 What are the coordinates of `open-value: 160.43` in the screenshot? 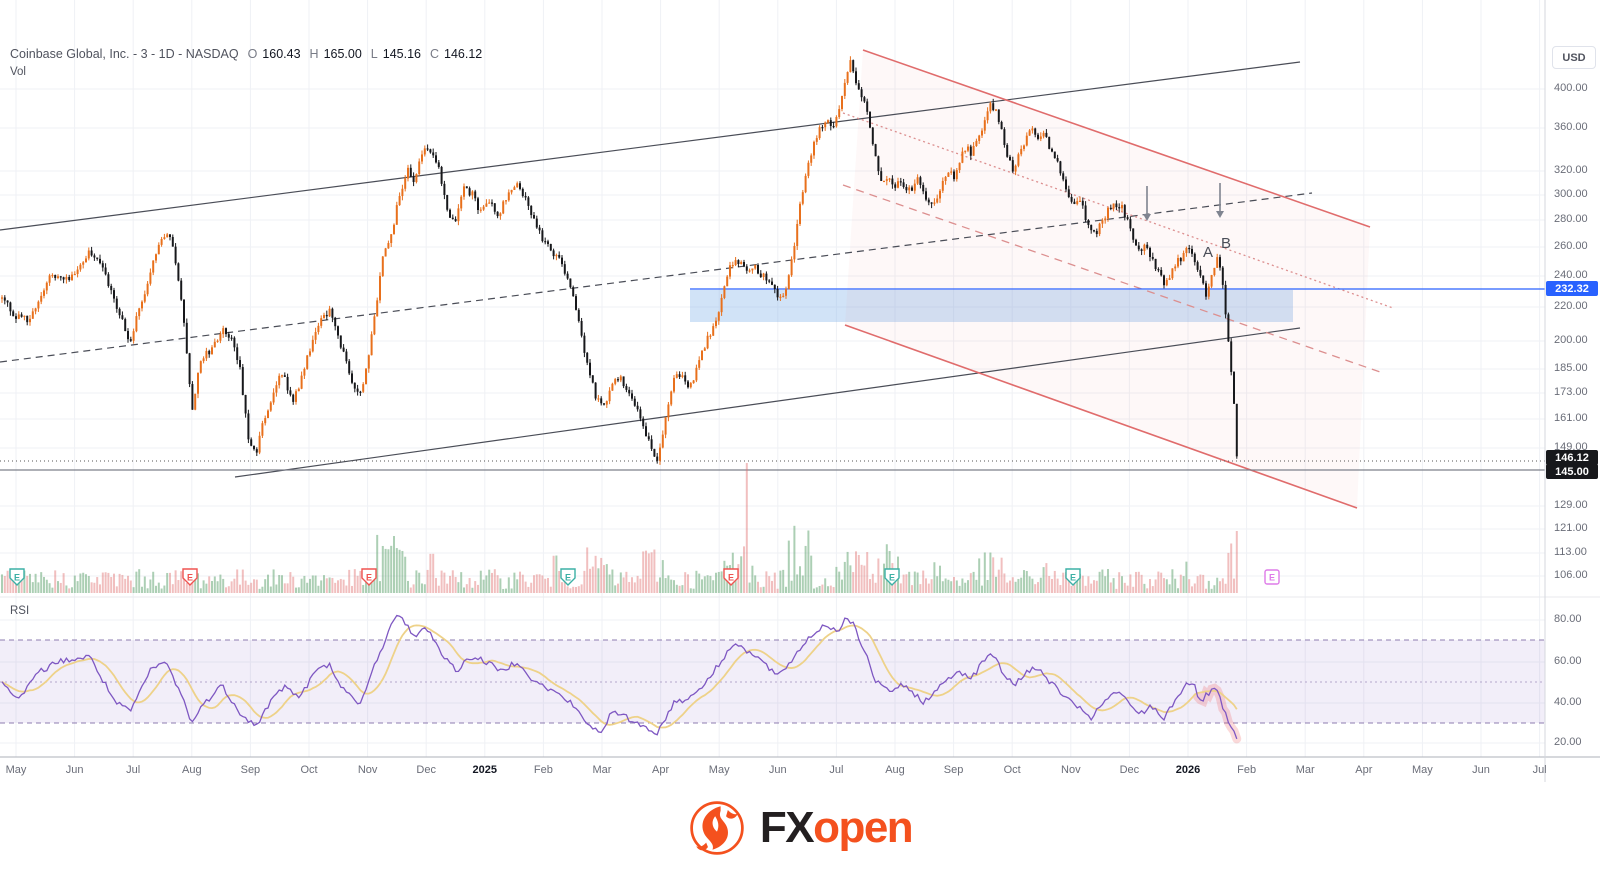 It's located at (281, 54).